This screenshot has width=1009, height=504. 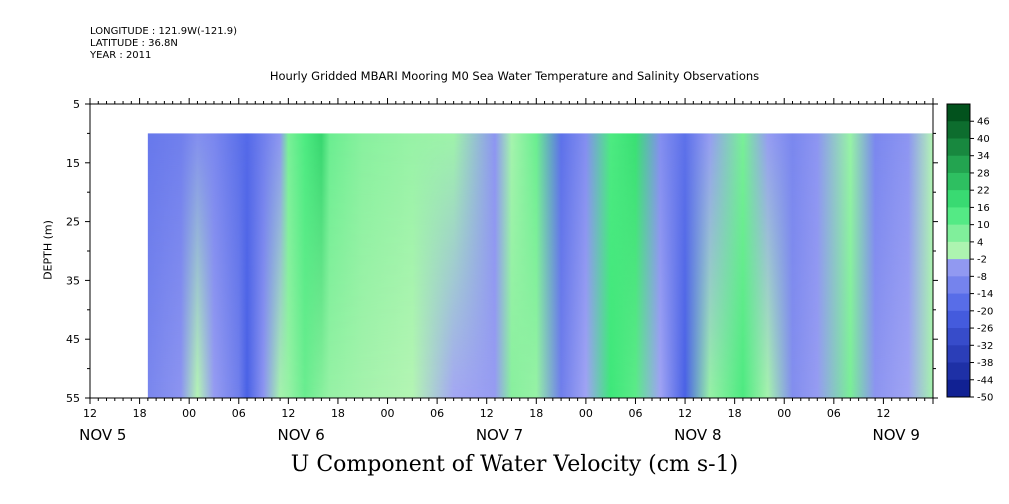 What do you see at coordinates (985, 363) in the screenshot?
I see `colorbar-label: -38` at bounding box center [985, 363].